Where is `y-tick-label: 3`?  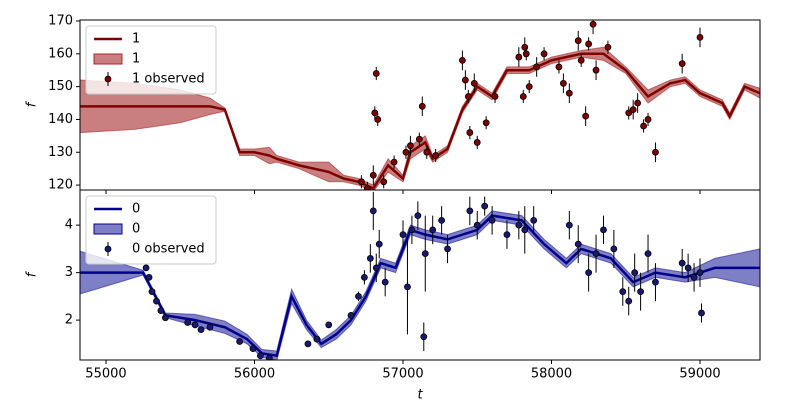 y-tick-label: 3 is located at coordinates (69, 272).